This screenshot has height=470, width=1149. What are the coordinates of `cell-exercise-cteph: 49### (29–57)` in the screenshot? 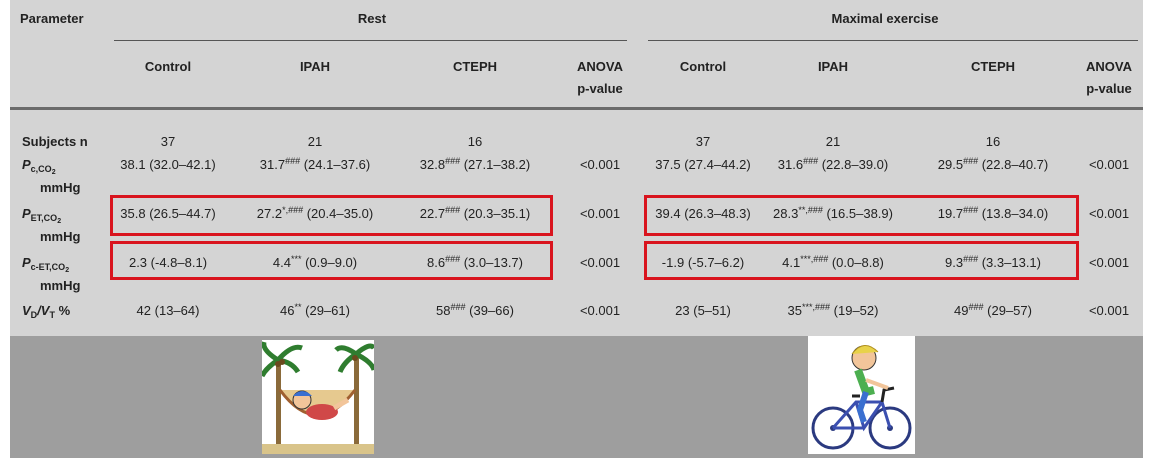 It's located at (993, 310).